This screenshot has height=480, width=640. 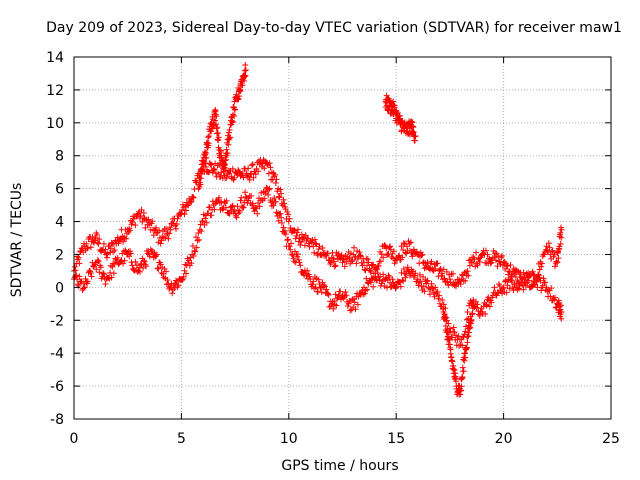 What do you see at coordinates (57, 354) in the screenshot?
I see `y-tick-label: -4` at bounding box center [57, 354].